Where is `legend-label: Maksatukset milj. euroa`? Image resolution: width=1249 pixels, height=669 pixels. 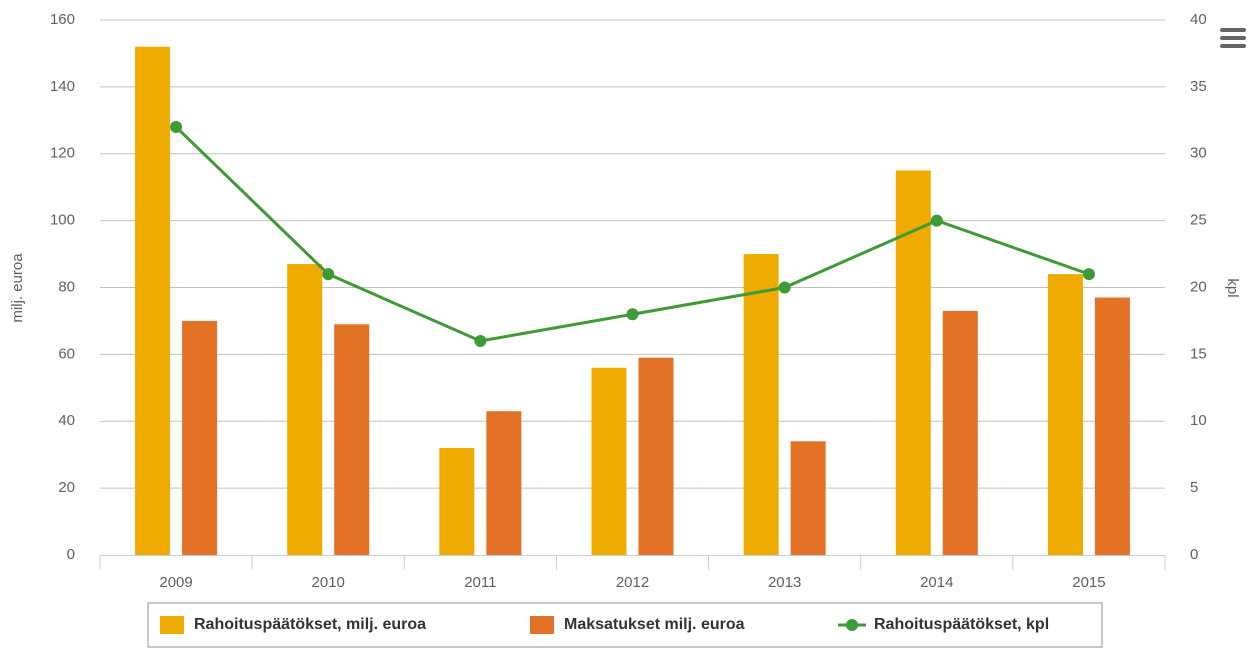 legend-label: Maksatukset milj. euroa is located at coordinates (654, 624).